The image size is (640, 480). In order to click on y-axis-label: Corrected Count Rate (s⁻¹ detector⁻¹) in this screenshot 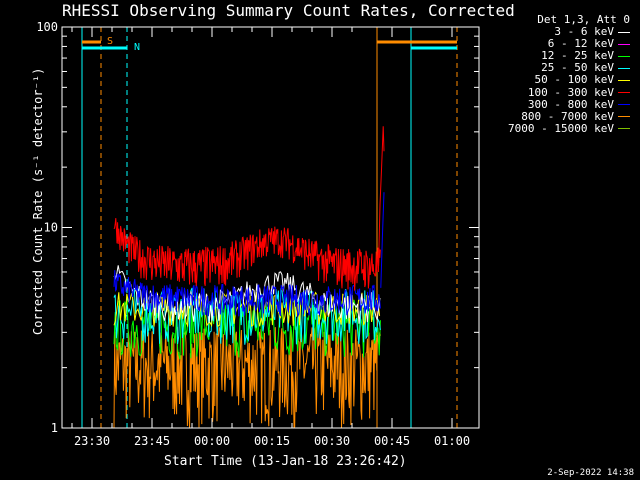, I will do `click(38, 201)`.